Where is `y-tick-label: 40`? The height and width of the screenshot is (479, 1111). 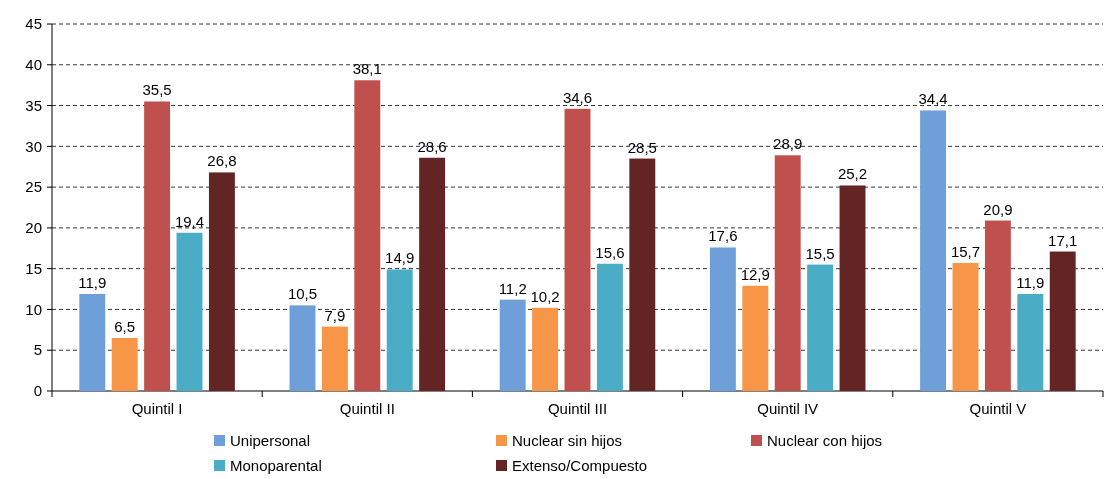
y-tick-label: 40 is located at coordinates (33, 65).